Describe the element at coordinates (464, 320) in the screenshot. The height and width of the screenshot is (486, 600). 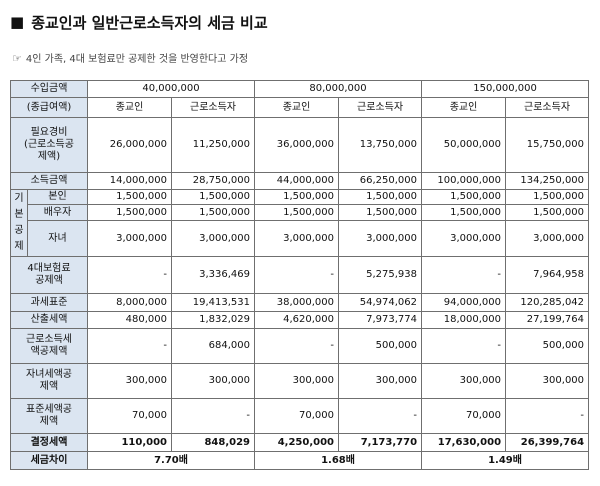
I see `cell-value: 18,000,000` at that location.